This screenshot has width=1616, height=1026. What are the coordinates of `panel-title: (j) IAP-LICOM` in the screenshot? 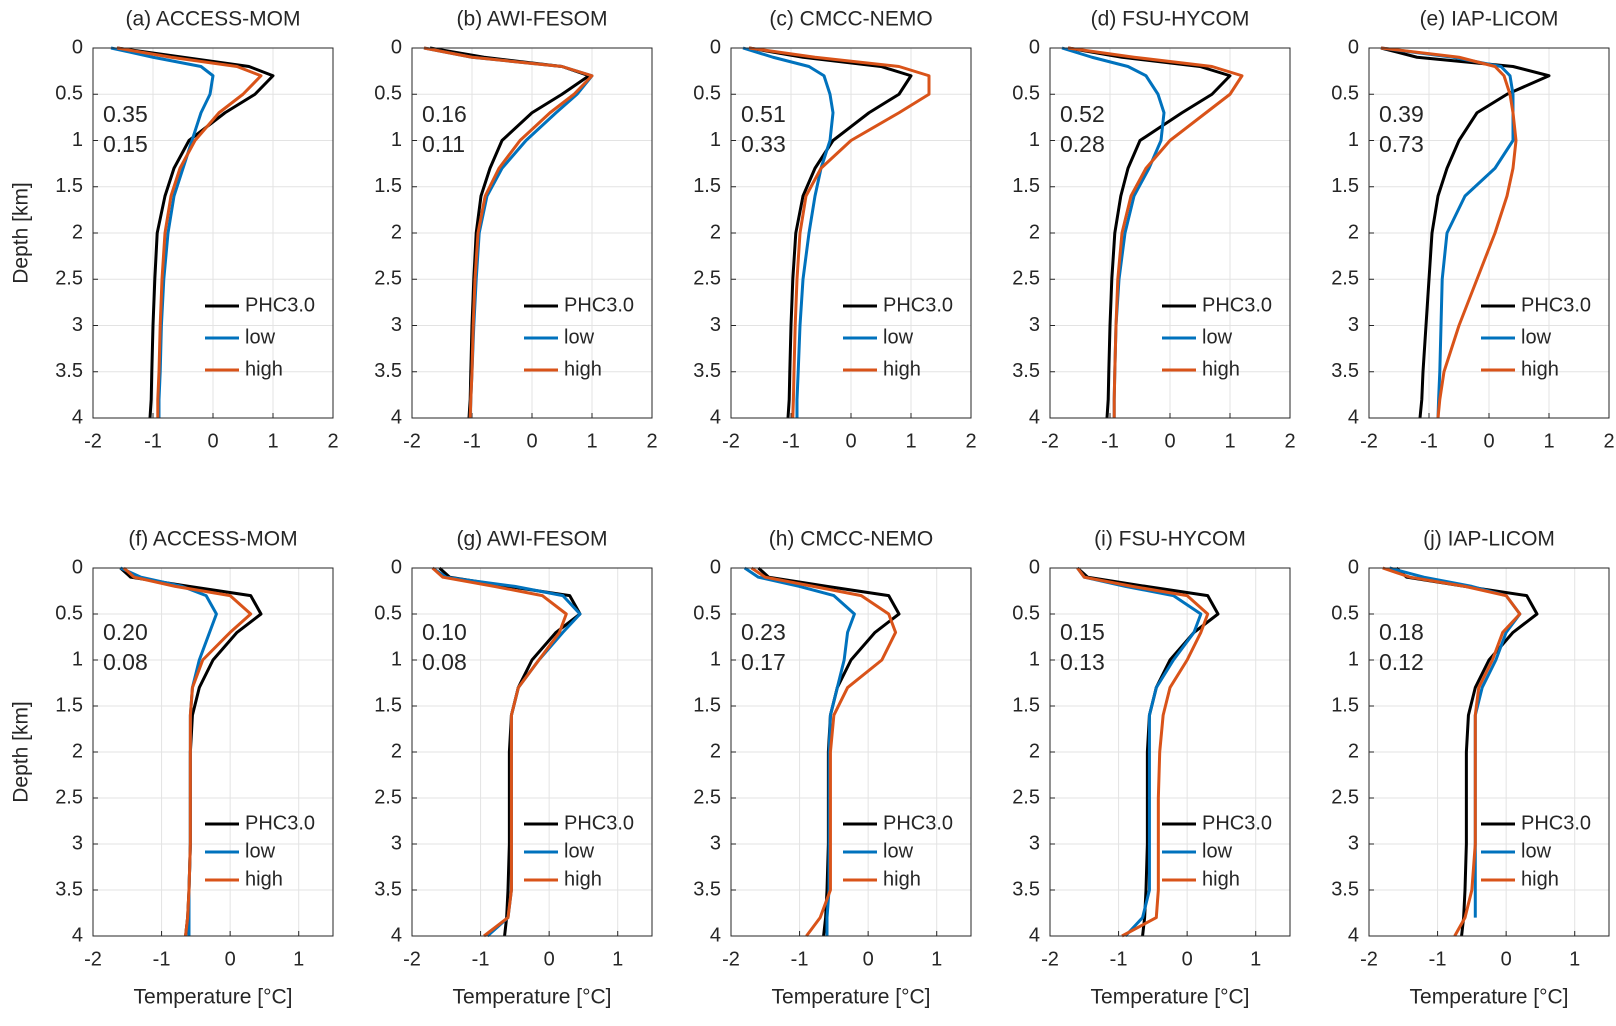 It's located at (1489, 539).